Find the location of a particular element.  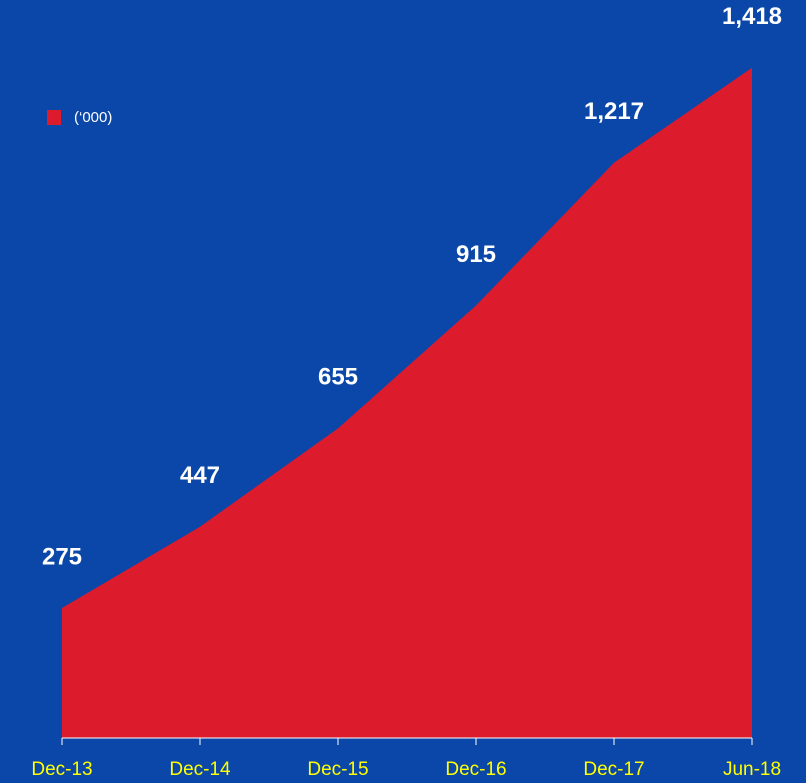

legend-swatch is located at coordinates (54, 117).